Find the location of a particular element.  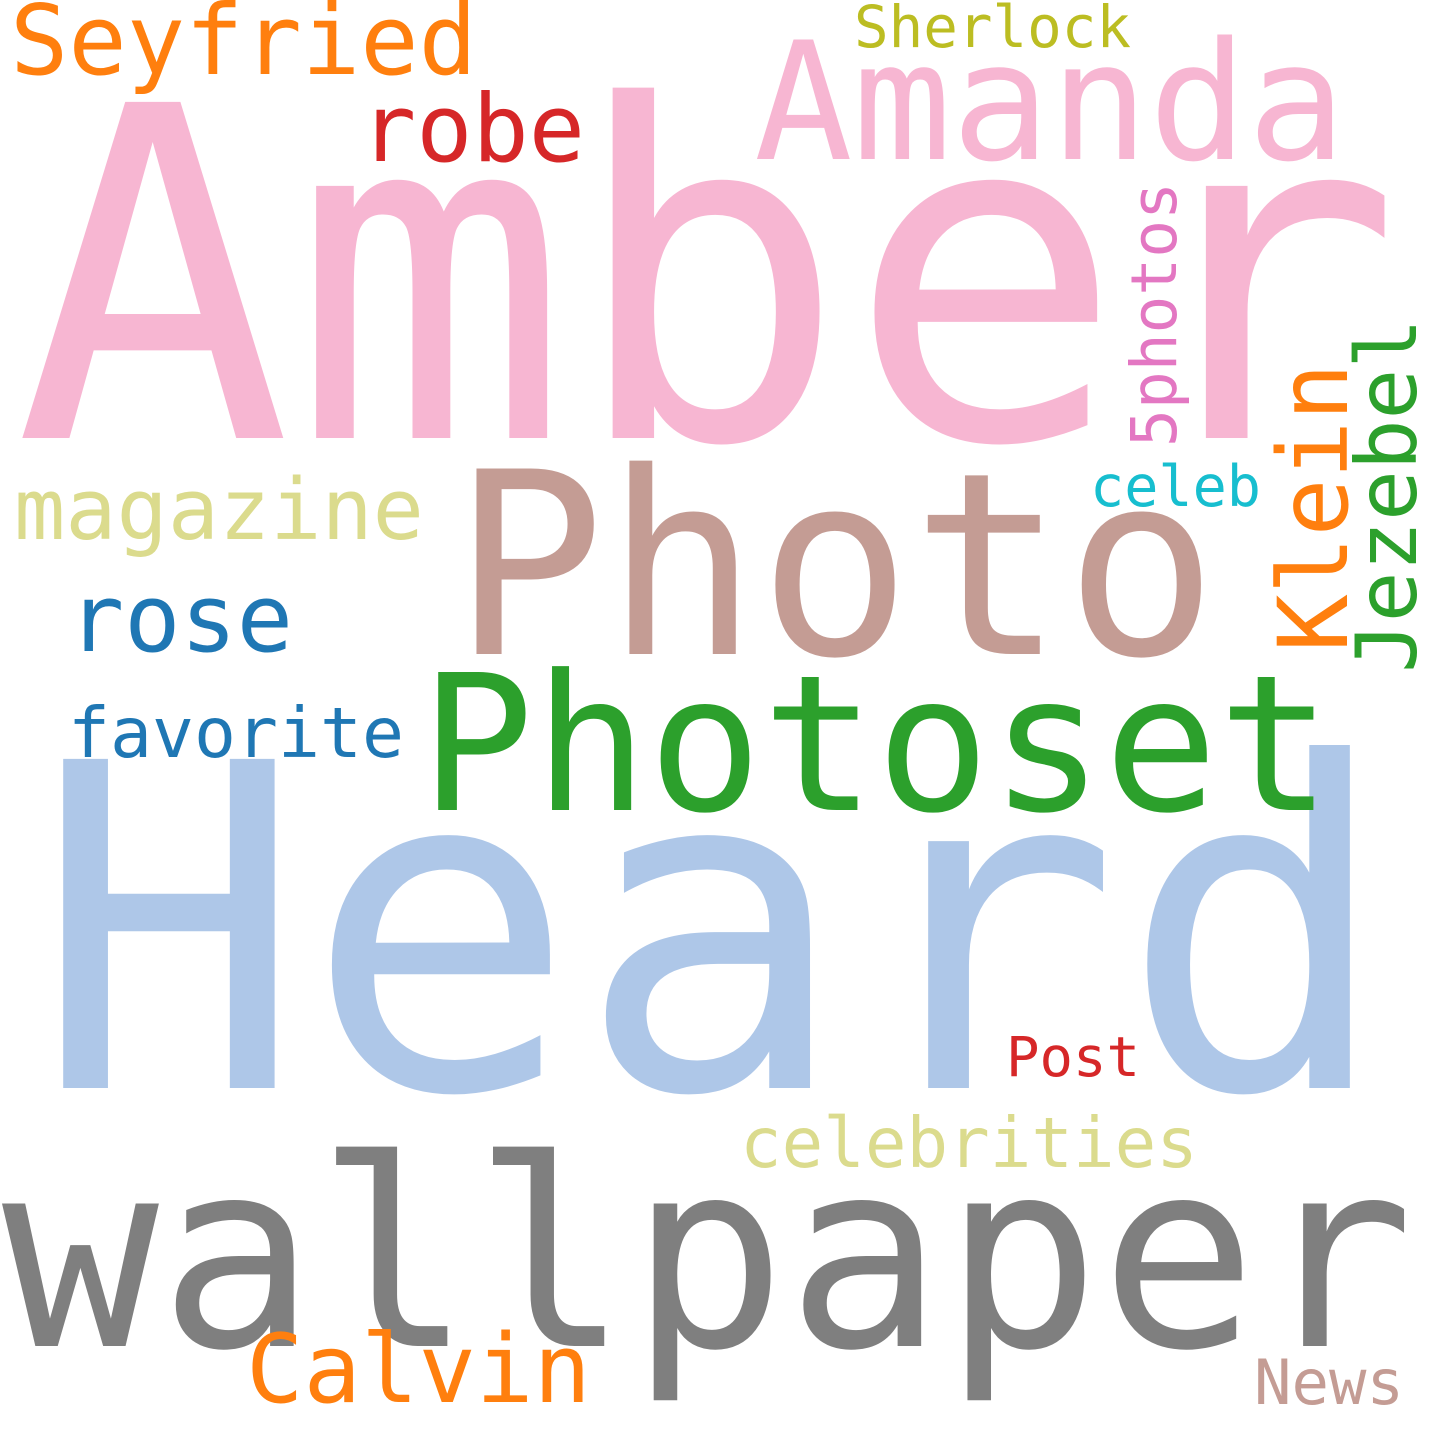

word-news: News is located at coordinates (1329, 1382).